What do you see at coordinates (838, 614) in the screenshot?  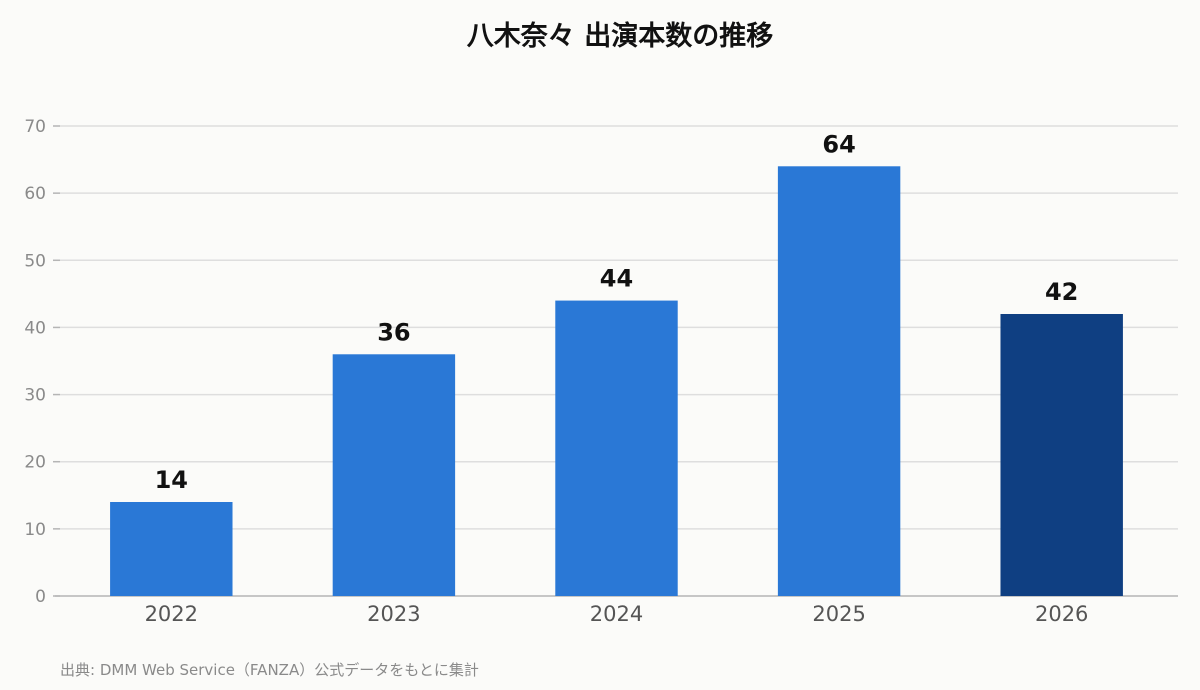 I see `x-tick-label-2025: 2025` at bounding box center [838, 614].